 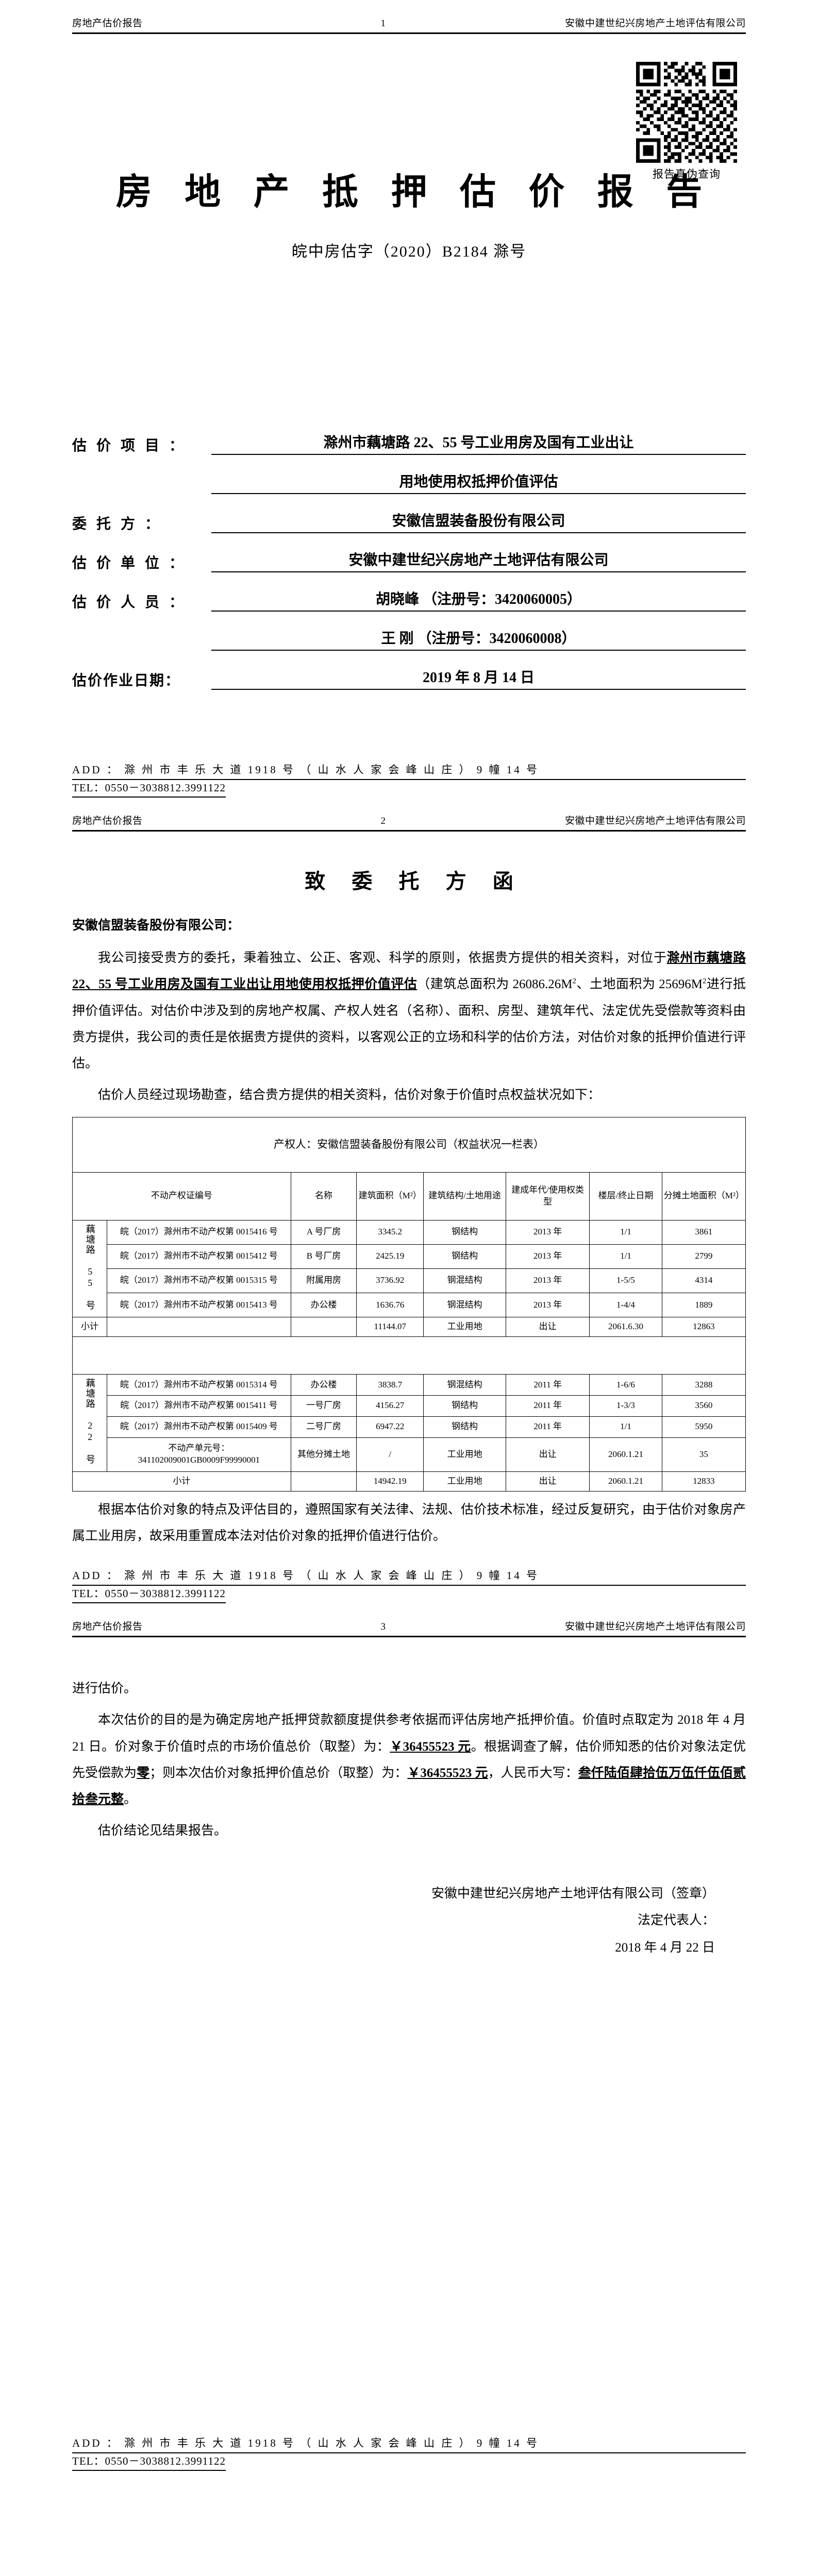 I want to click on cell-name: 其他分摊土地, so click(x=323, y=1454).